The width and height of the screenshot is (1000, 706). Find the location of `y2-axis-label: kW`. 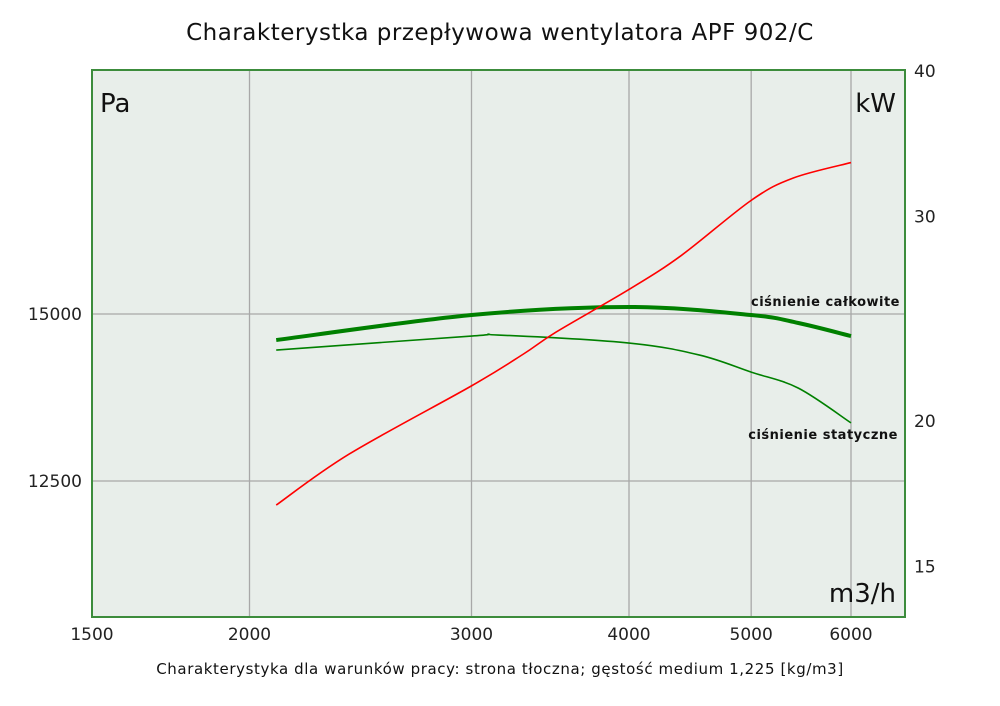

y2-axis-label: kW is located at coordinates (875, 104).